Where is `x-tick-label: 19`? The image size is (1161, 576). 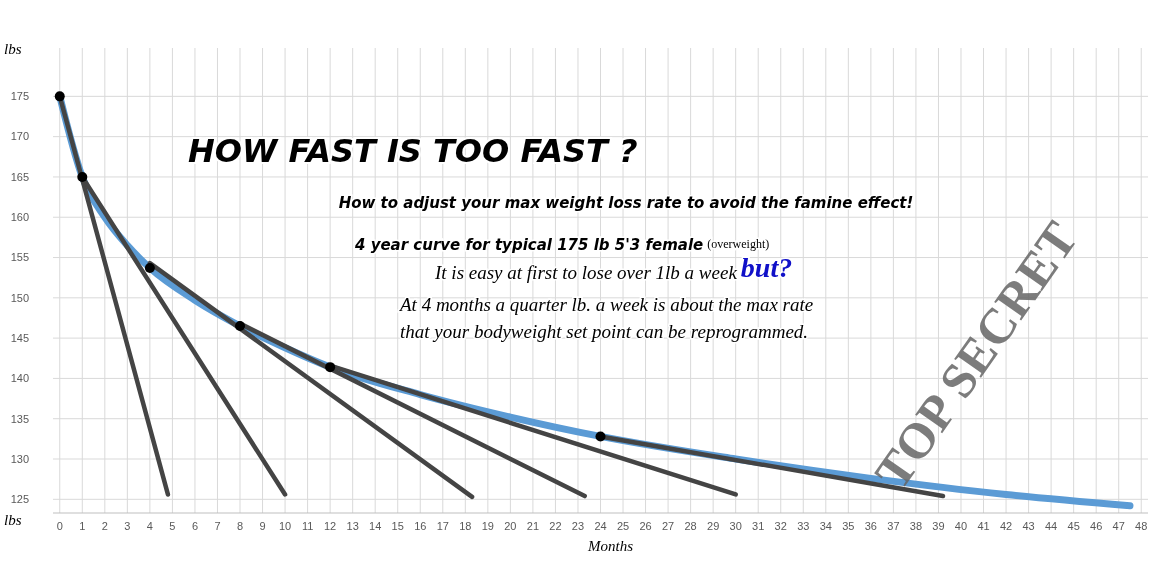 x-tick-label: 19 is located at coordinates (487, 526).